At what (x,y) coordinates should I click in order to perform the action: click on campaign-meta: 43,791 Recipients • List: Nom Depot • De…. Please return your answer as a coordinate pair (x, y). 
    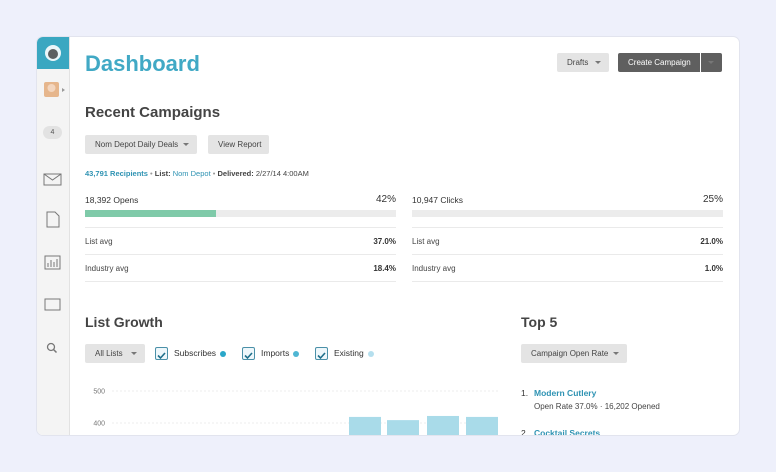
    Looking at the image, I should click on (197, 173).